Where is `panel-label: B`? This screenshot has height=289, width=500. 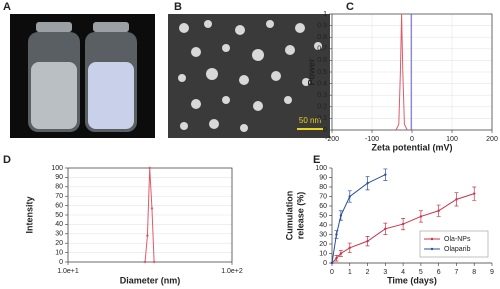
panel-label: B is located at coordinates (178, 7).